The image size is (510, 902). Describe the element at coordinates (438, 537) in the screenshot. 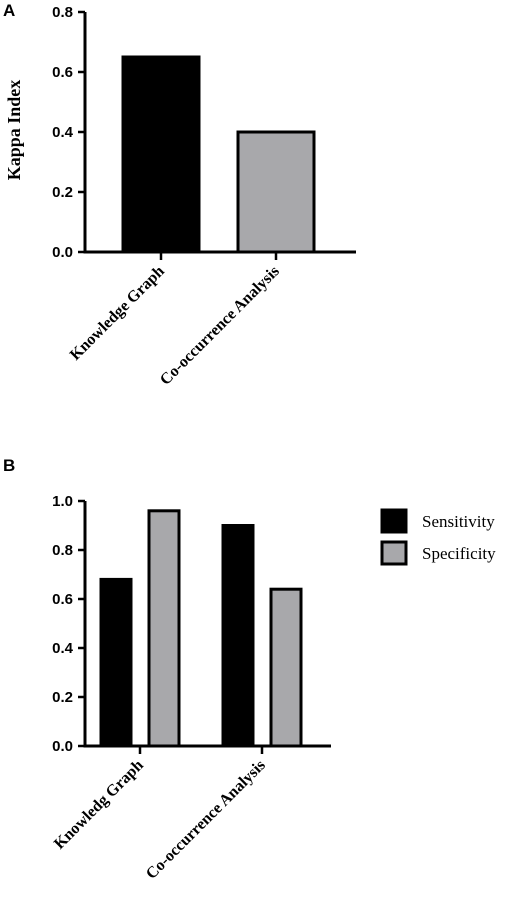

I see `panel-b-legend: Sensitivity Specificity` at that location.